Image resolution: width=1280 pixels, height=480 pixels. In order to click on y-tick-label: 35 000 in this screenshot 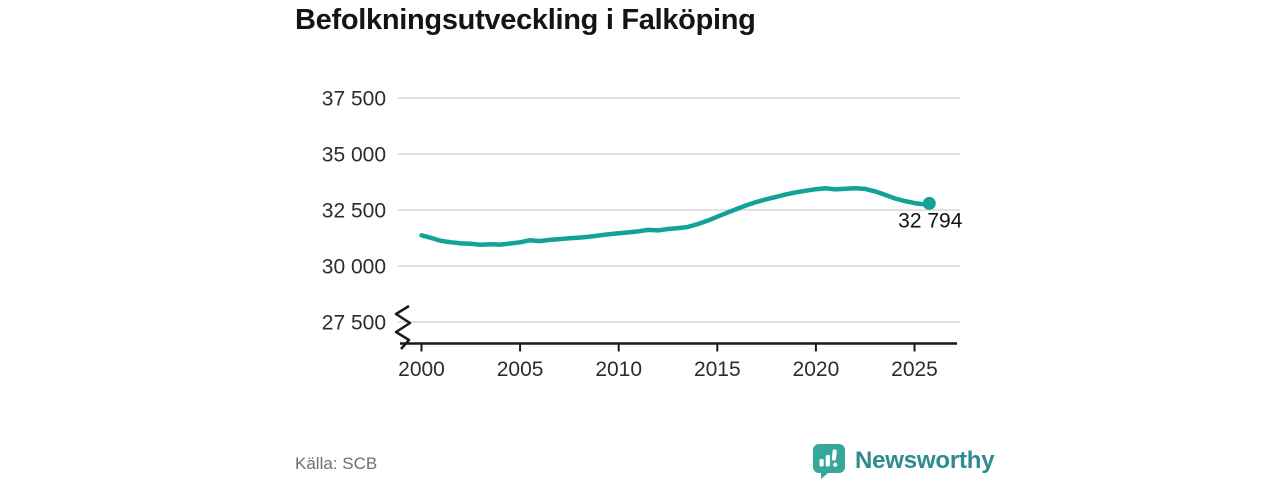, I will do `click(354, 155)`.